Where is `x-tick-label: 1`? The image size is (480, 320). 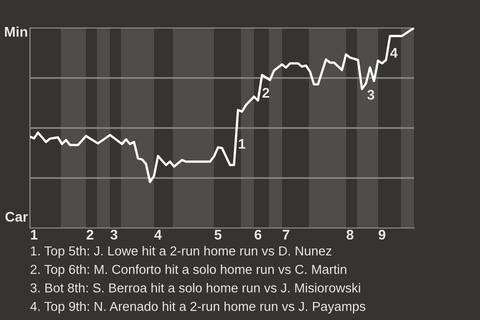
x-tick-label: 1 is located at coordinates (34, 235).